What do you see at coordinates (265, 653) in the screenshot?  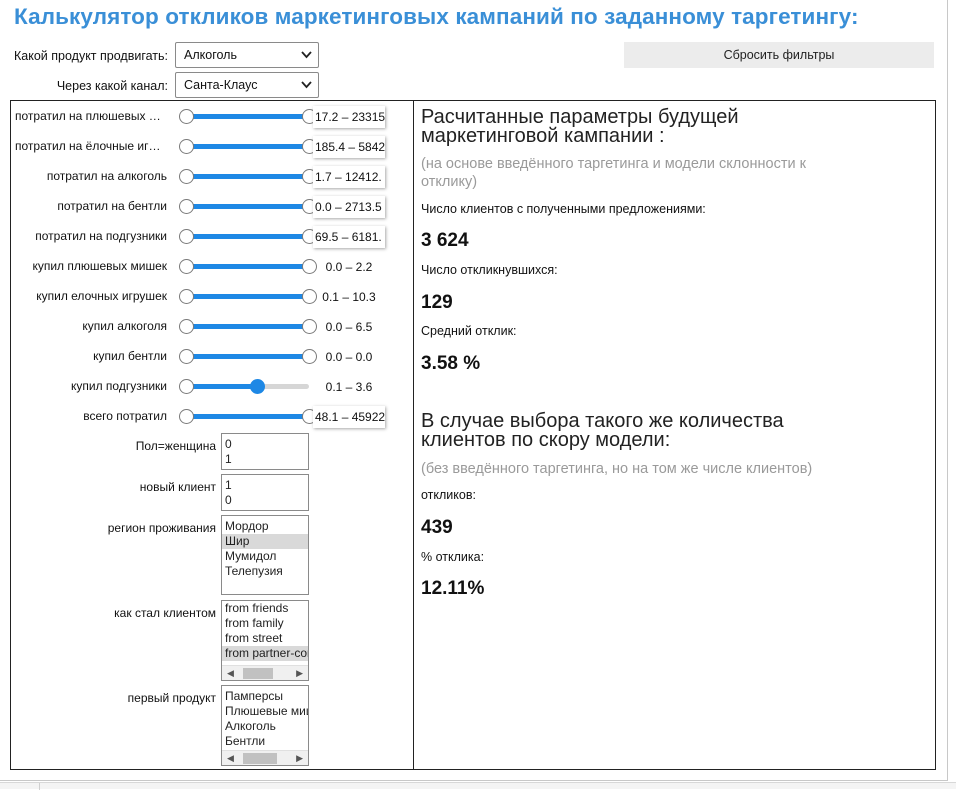 I see `list-option-selected: from partner-company` at bounding box center [265, 653].